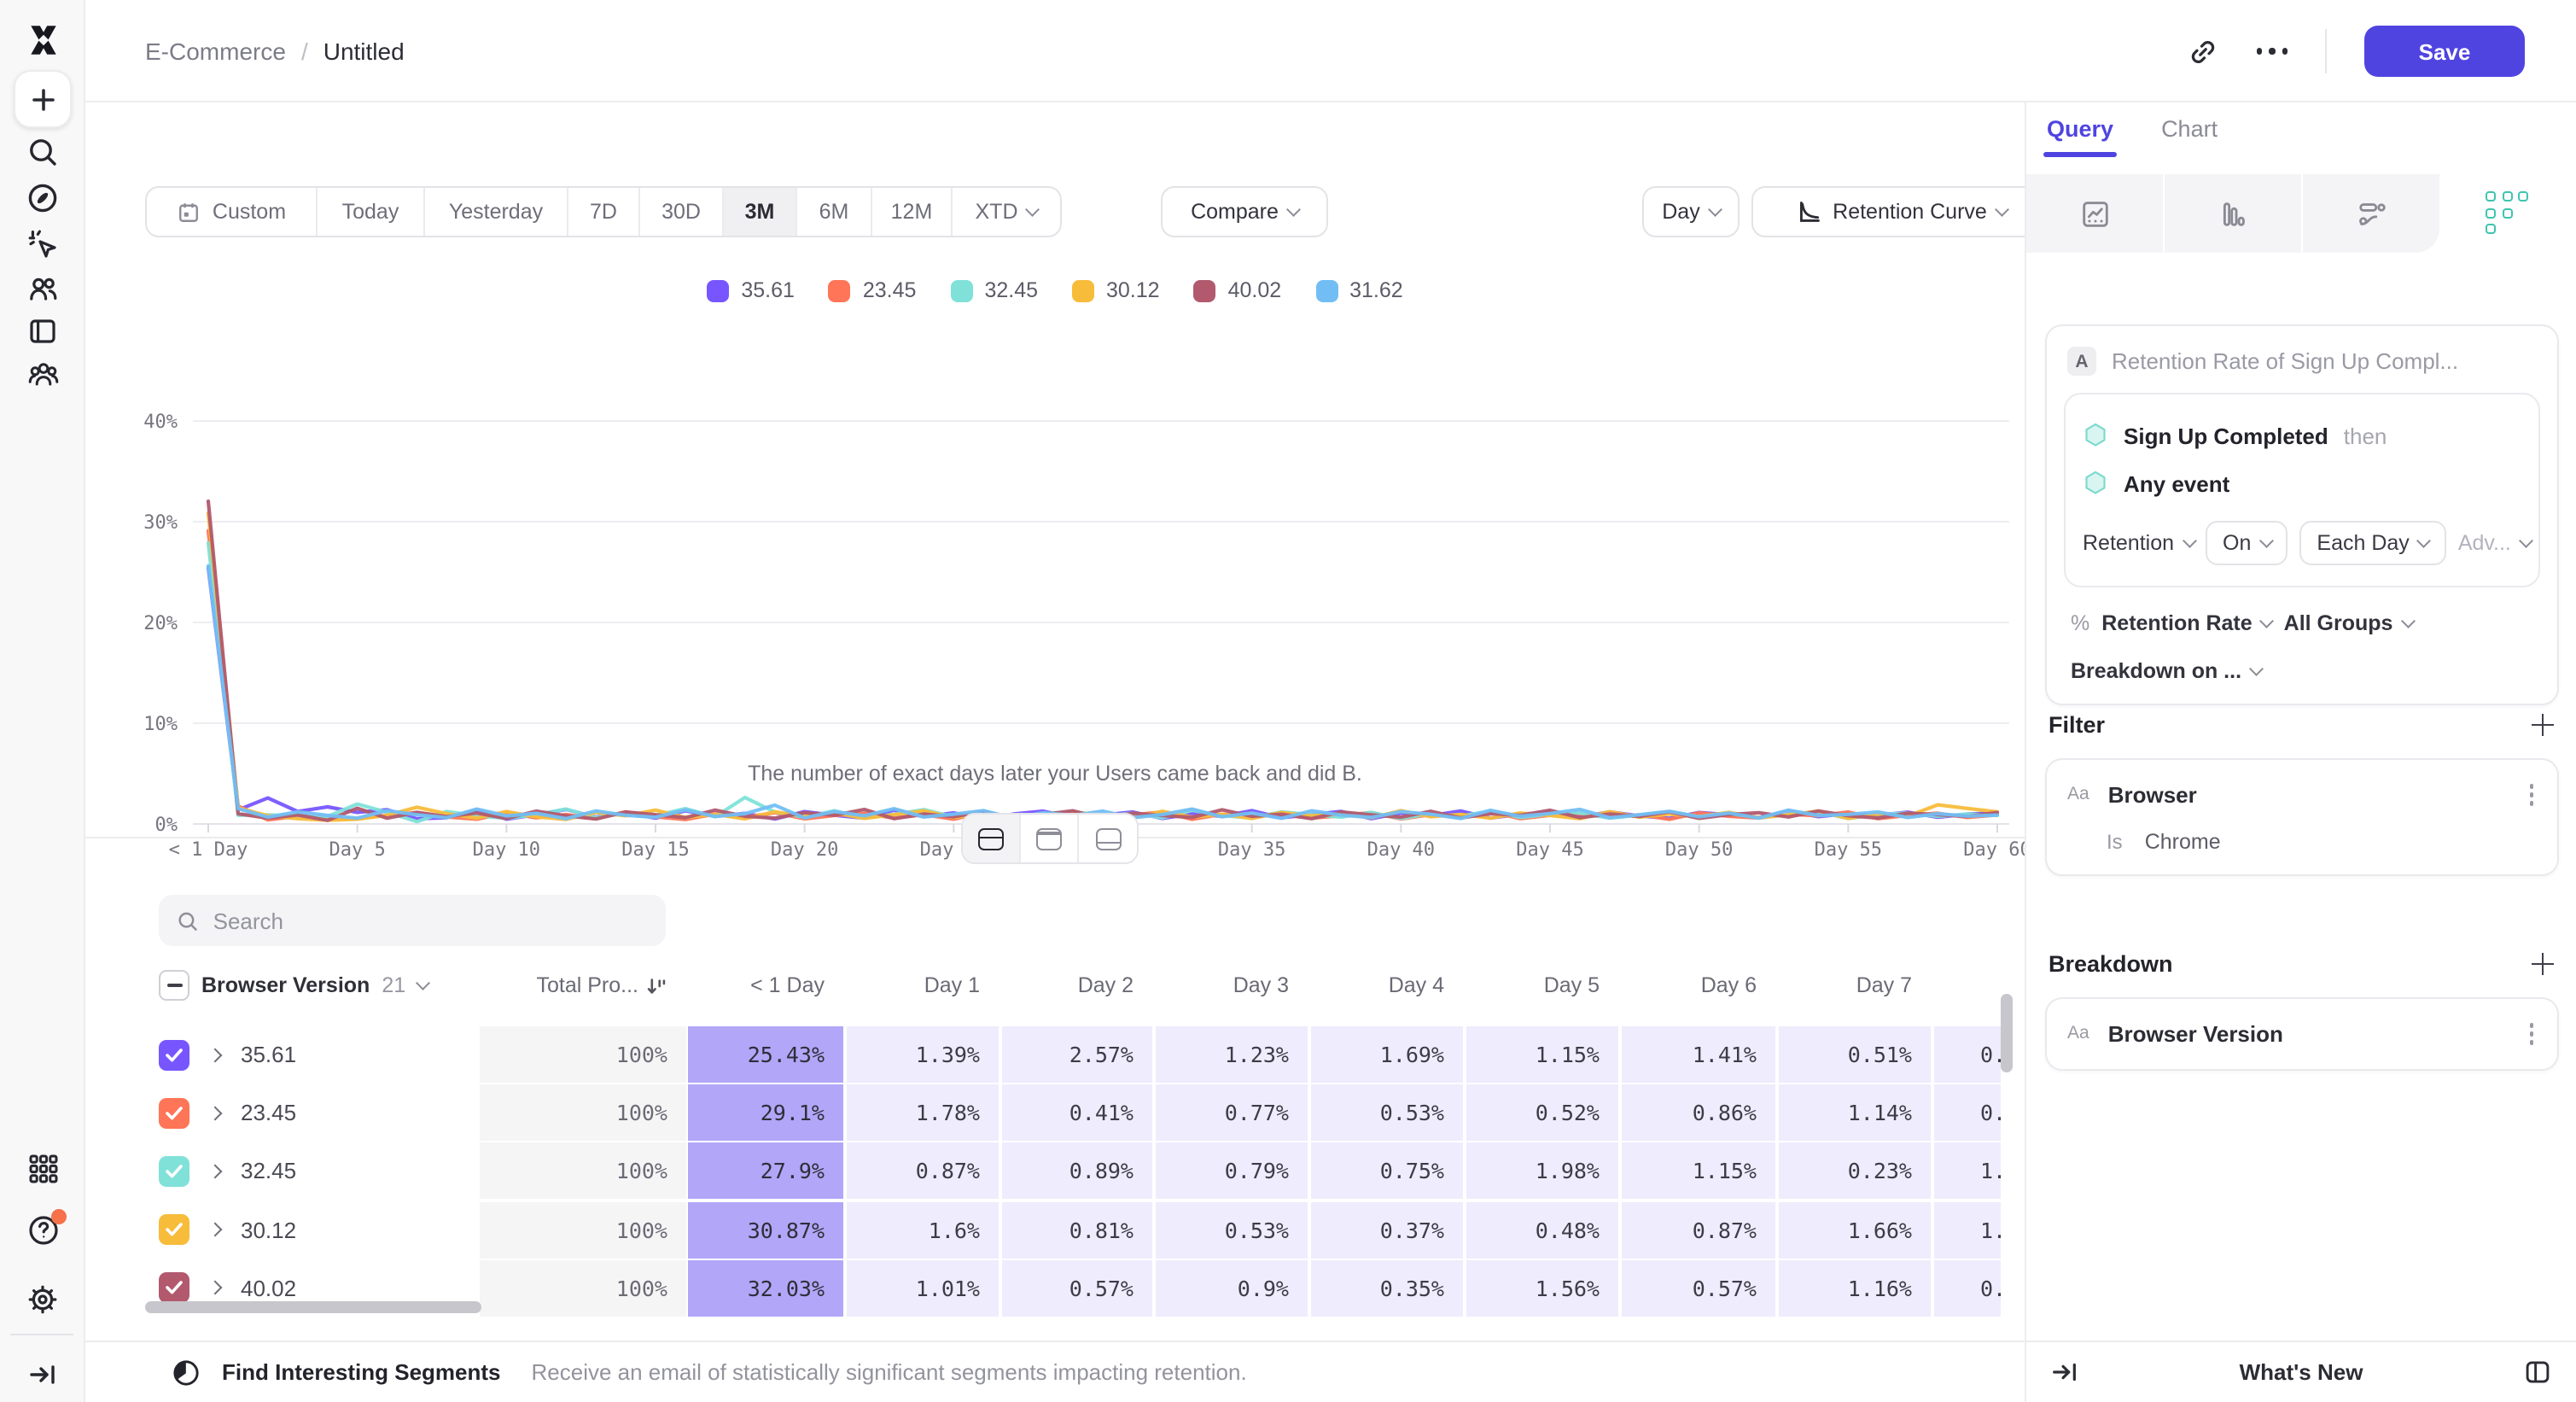 The height and width of the screenshot is (1402, 2576). What do you see at coordinates (215, 52) in the screenshot?
I see `breadcrumb-section: E-Commerce` at bounding box center [215, 52].